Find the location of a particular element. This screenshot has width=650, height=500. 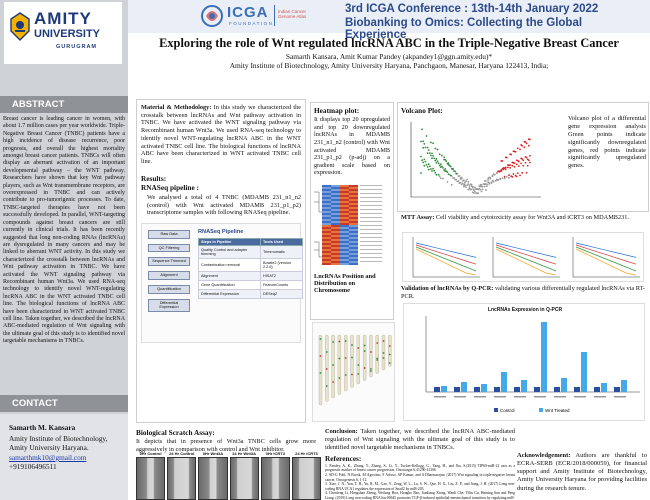

qpcr-chart-title: LncRNAs Expression in Q-PCR is located at coordinates (525, 310).